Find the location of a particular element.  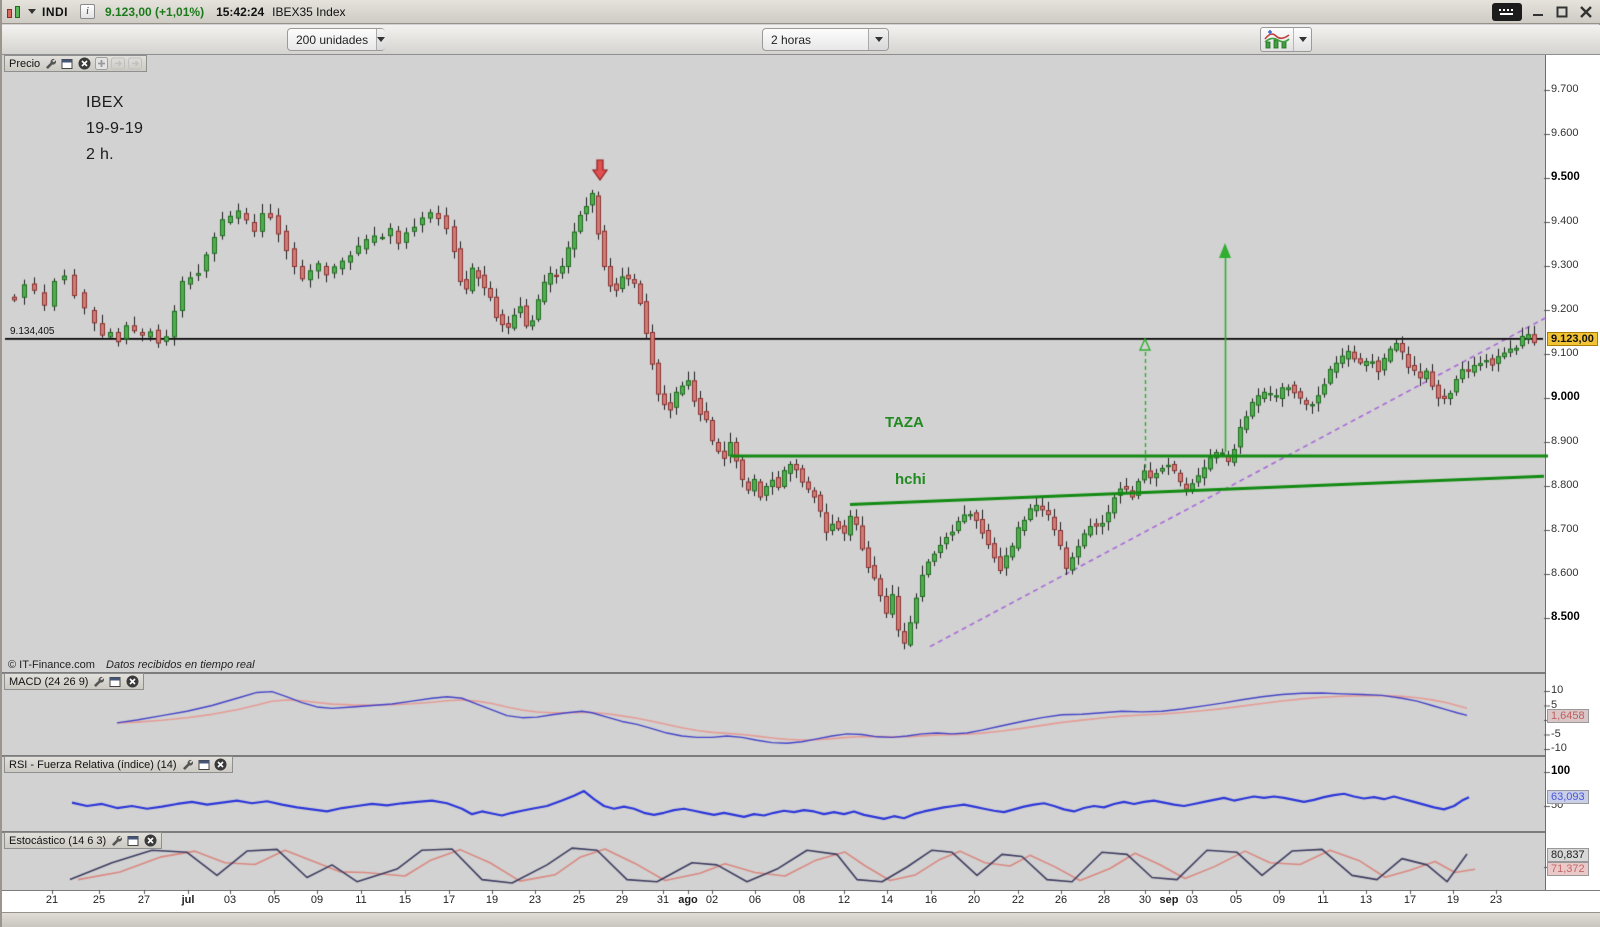

price-axis-tick: 8.500 is located at coordinates (1565, 617).